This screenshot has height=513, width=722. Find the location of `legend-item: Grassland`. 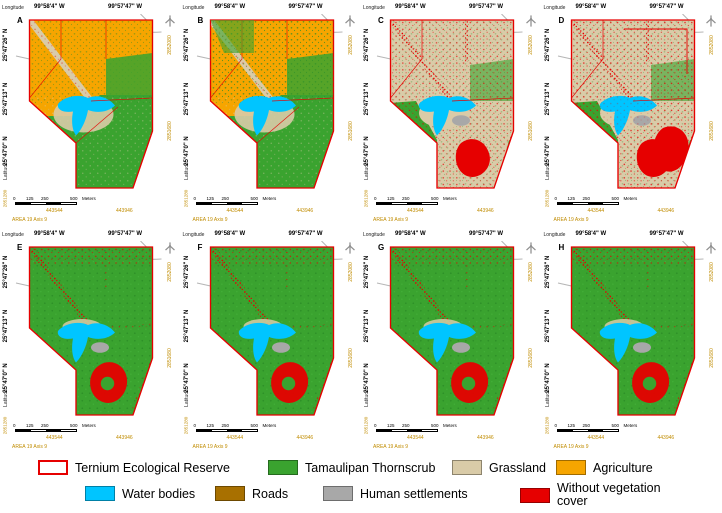

legend-item: Grassland is located at coordinates (499, 467).